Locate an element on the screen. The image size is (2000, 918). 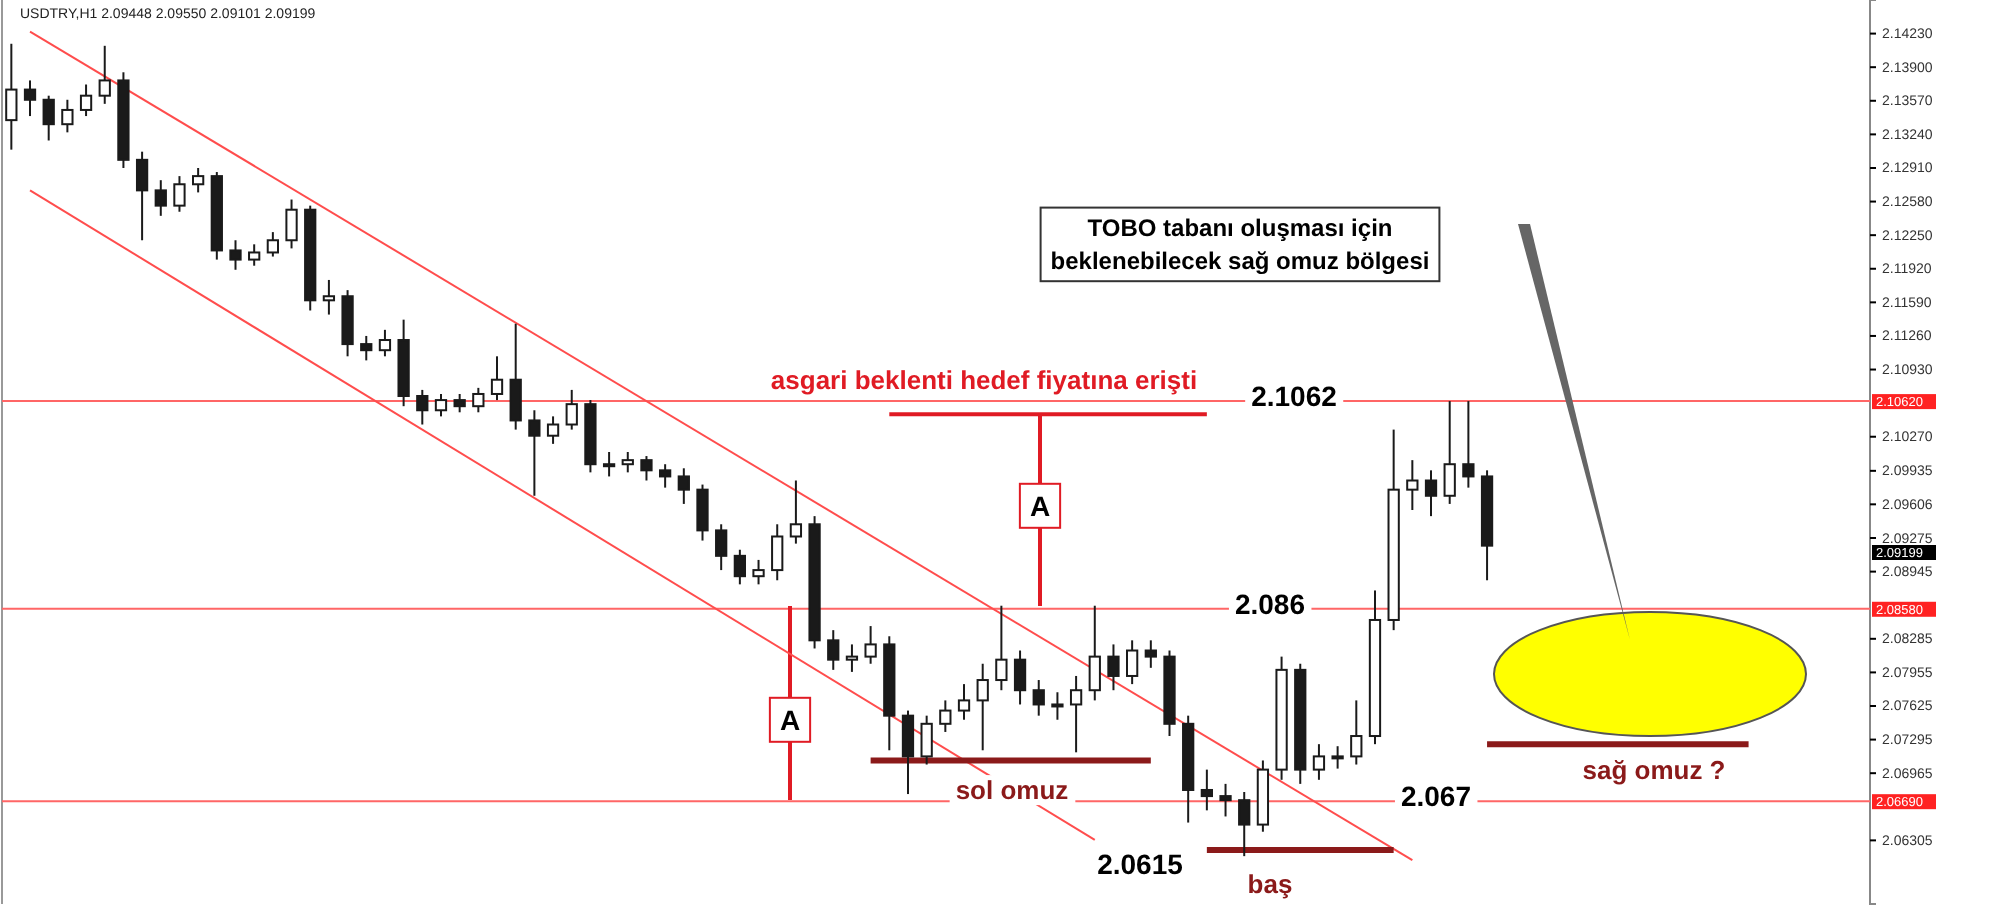
annotation: 2.067 is located at coordinates (1436, 795).